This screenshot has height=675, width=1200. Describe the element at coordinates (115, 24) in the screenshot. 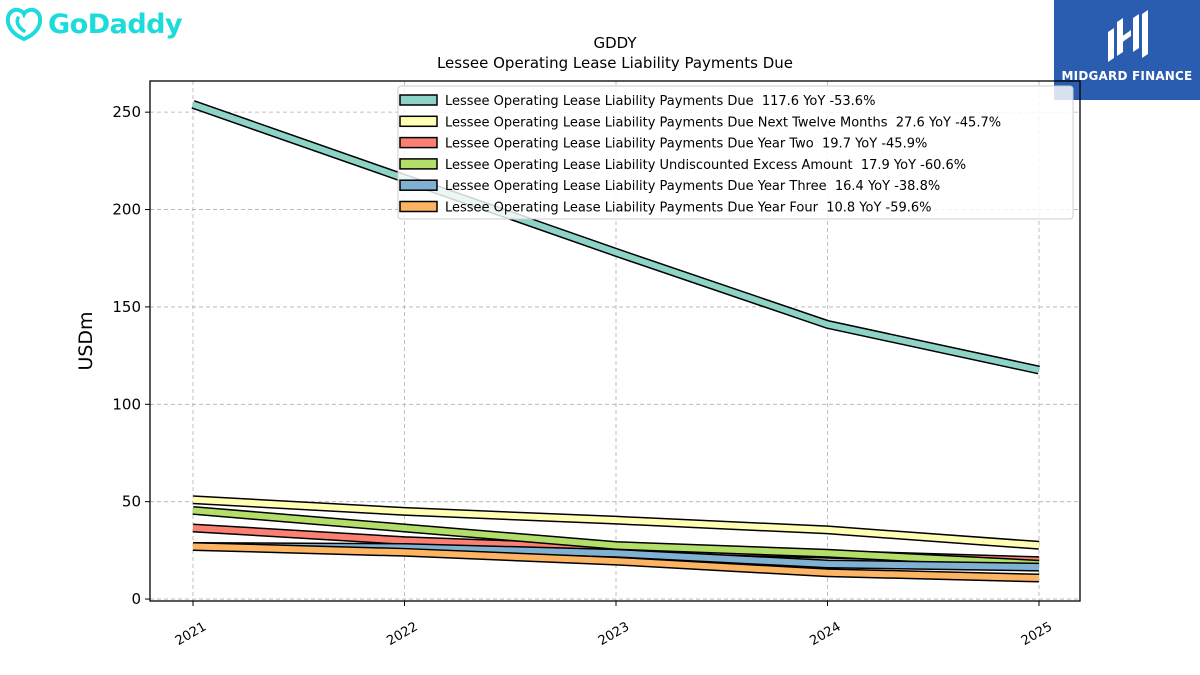

I see `company-logo-text: GoDaddy` at that location.